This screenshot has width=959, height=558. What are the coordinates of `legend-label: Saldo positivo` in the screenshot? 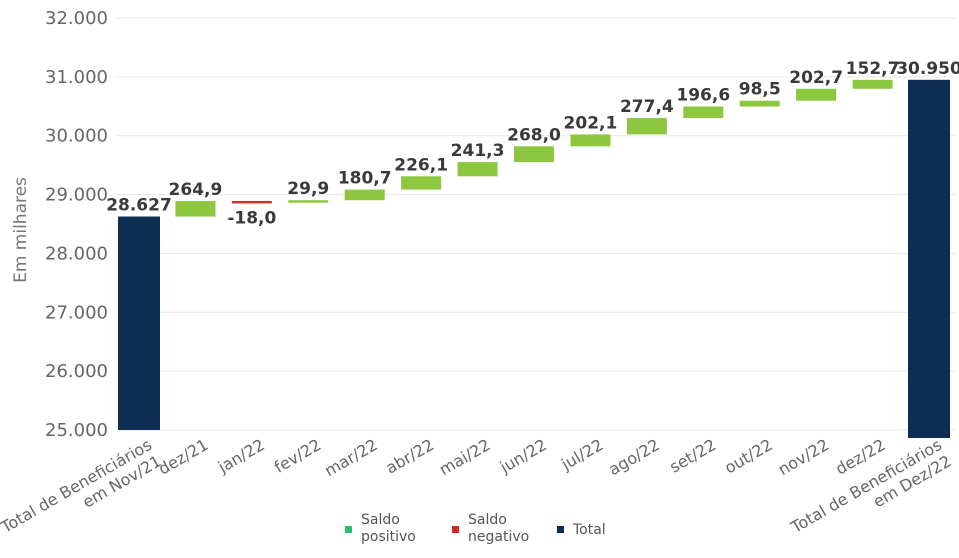 It's located at (388, 528).